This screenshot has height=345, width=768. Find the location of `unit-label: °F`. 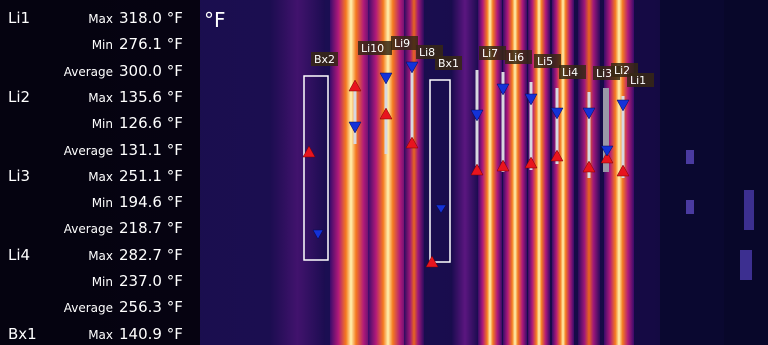

unit-label: °F is located at coordinates (215, 20).